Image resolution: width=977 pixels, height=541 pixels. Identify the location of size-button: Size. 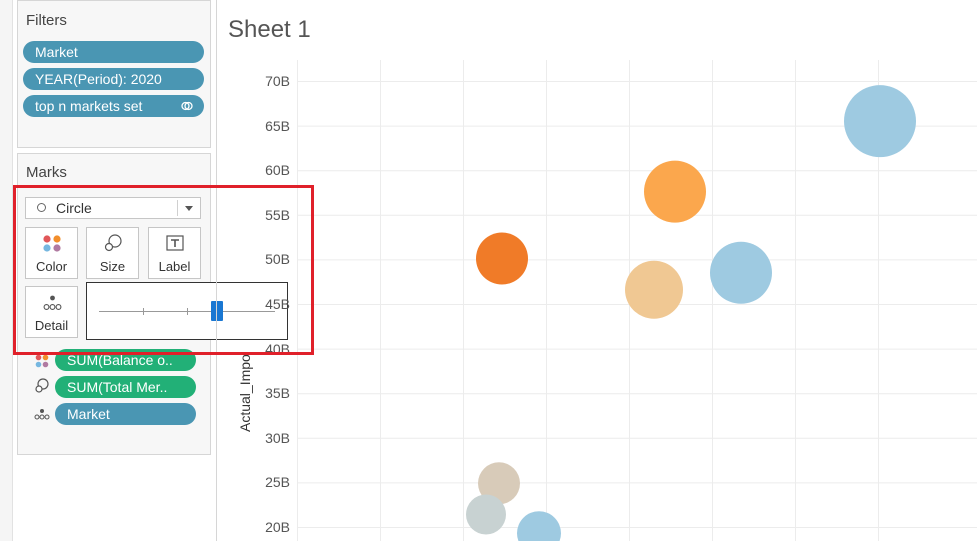
(112, 253).